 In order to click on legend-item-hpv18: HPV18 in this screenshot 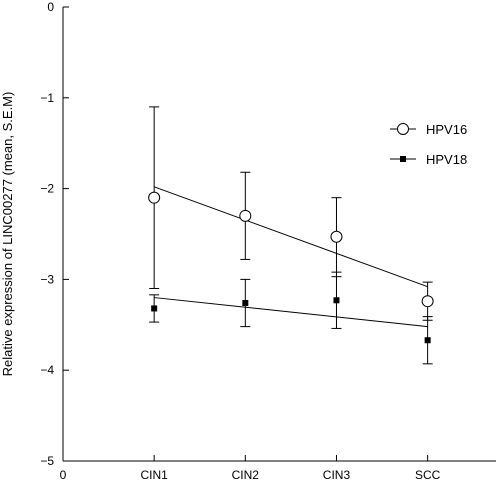, I will do `click(428, 159)`.